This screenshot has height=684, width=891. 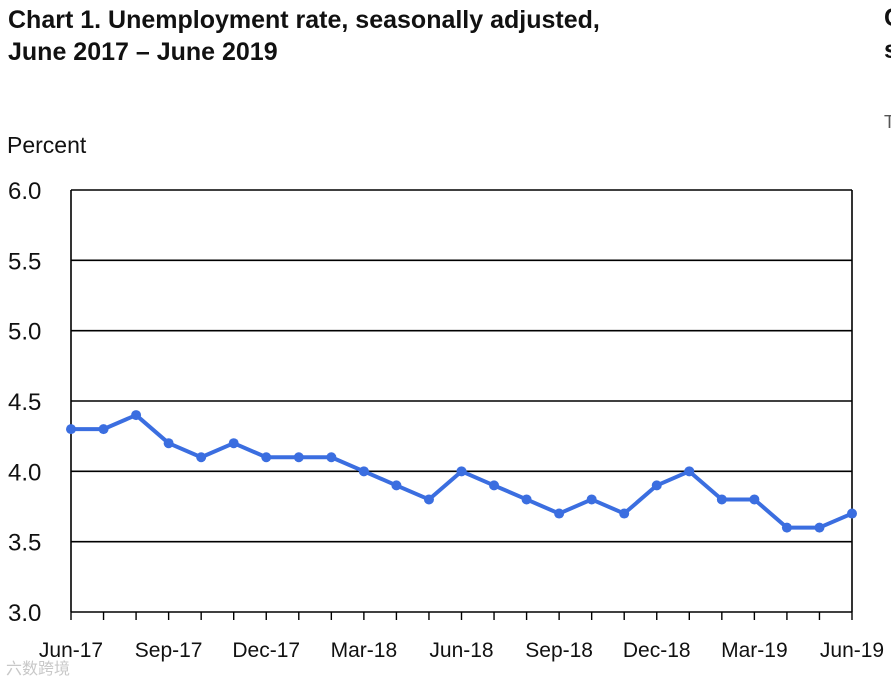 What do you see at coordinates (47, 145) in the screenshot?
I see `y-axis-label: Percent` at bounding box center [47, 145].